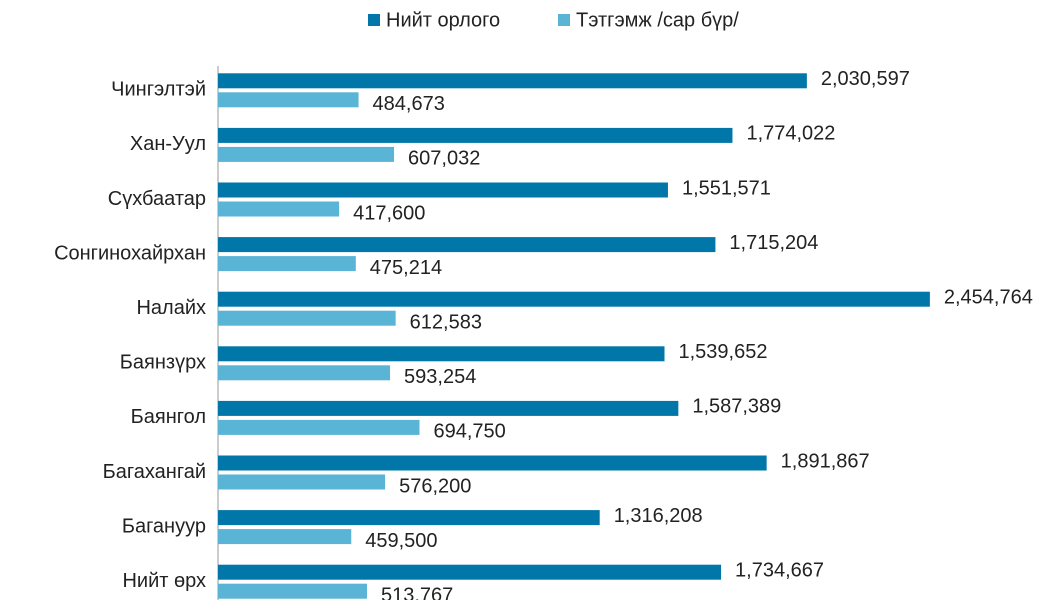 The height and width of the screenshot is (600, 1039). What do you see at coordinates (726, 188) in the screenshot?
I see `value-label: 1,551,571` at bounding box center [726, 188].